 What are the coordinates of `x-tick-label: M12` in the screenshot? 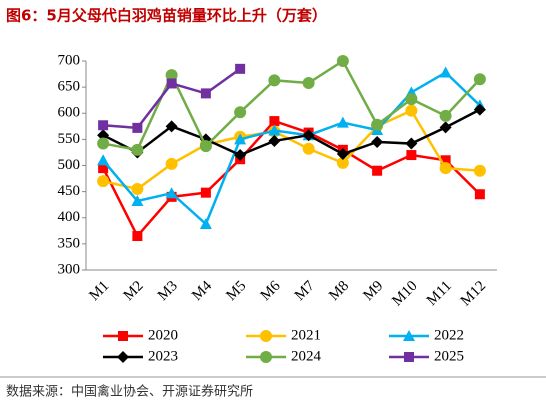 It's located at (473, 293).